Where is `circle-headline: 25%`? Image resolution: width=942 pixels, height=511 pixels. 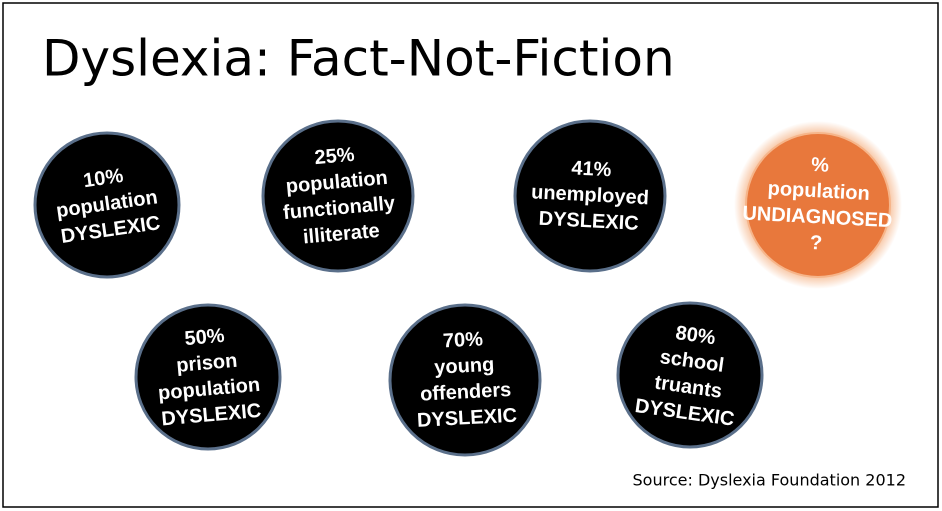
circle-headline: 25% is located at coordinates (335, 156).